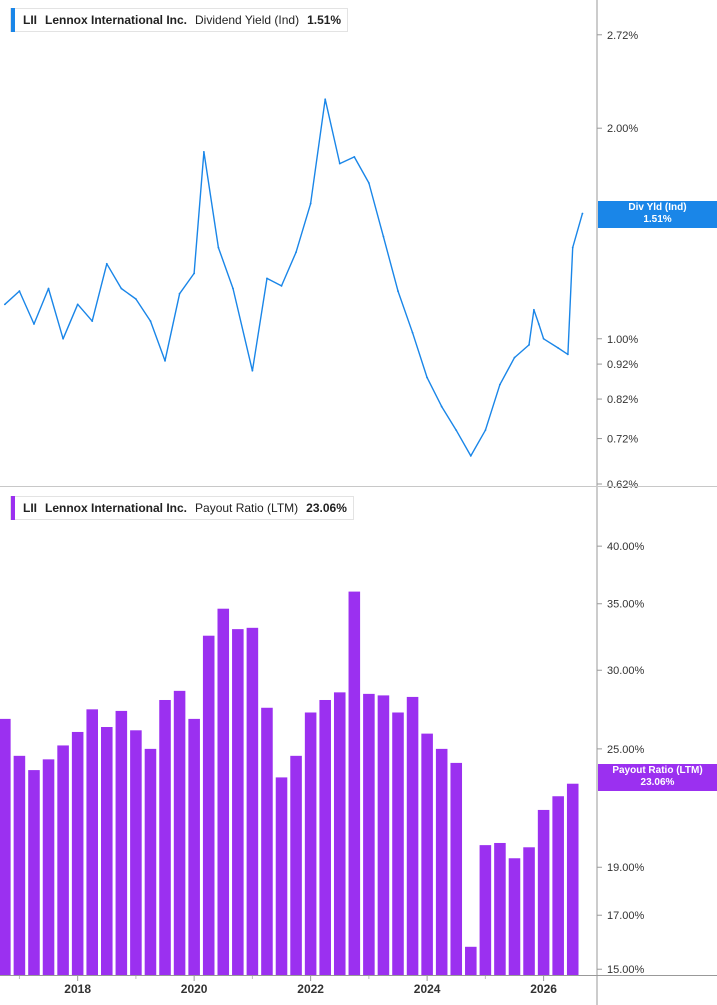  Describe the element at coordinates (427, 989) in the screenshot. I see `x-tick-label: 2024` at that location.